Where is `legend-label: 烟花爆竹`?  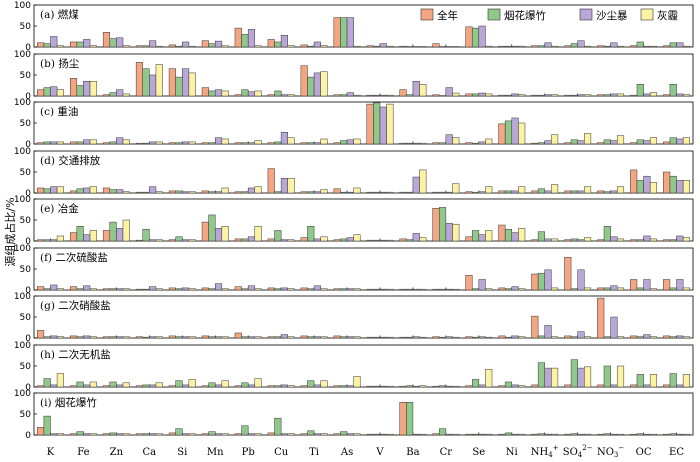 legend-label: 烟花爆竹 is located at coordinates (525, 15).